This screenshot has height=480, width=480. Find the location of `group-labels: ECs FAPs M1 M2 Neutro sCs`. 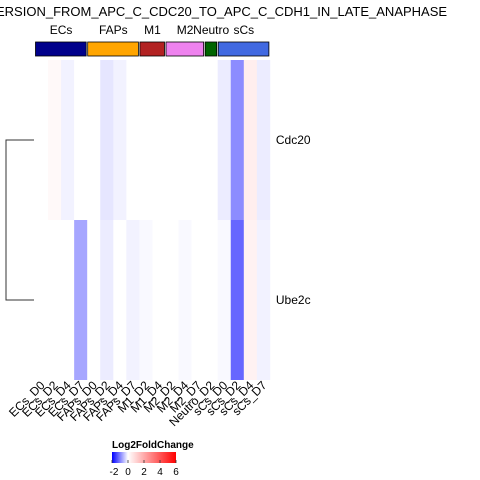

group-labels: ECs FAPs M1 M2 Neutro sCs is located at coordinates (152, 30).